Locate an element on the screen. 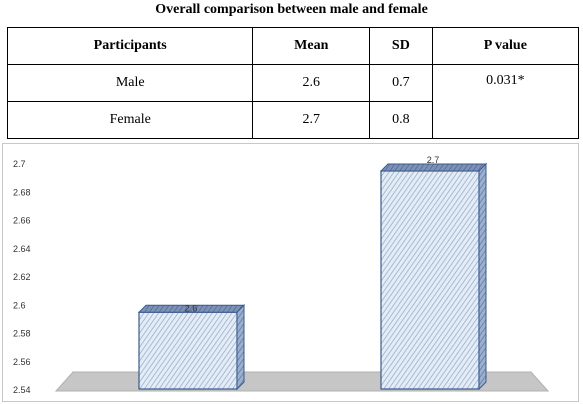 The height and width of the screenshot is (404, 583). y-tick-label: 2.64 is located at coordinates (22, 249).